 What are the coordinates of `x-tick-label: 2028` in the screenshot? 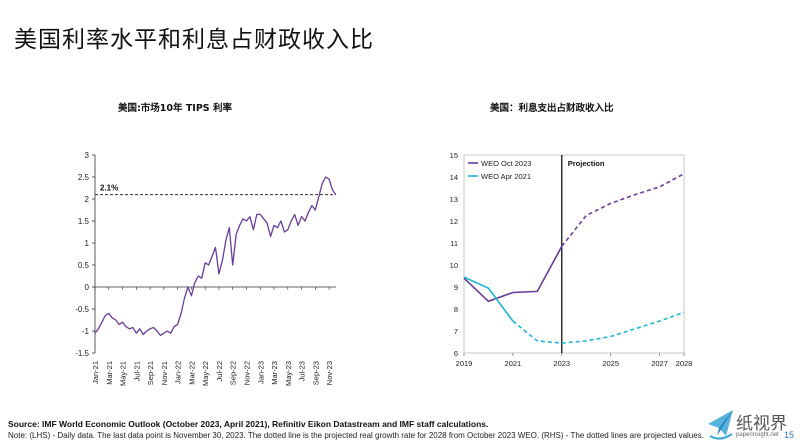 It's located at (684, 363).